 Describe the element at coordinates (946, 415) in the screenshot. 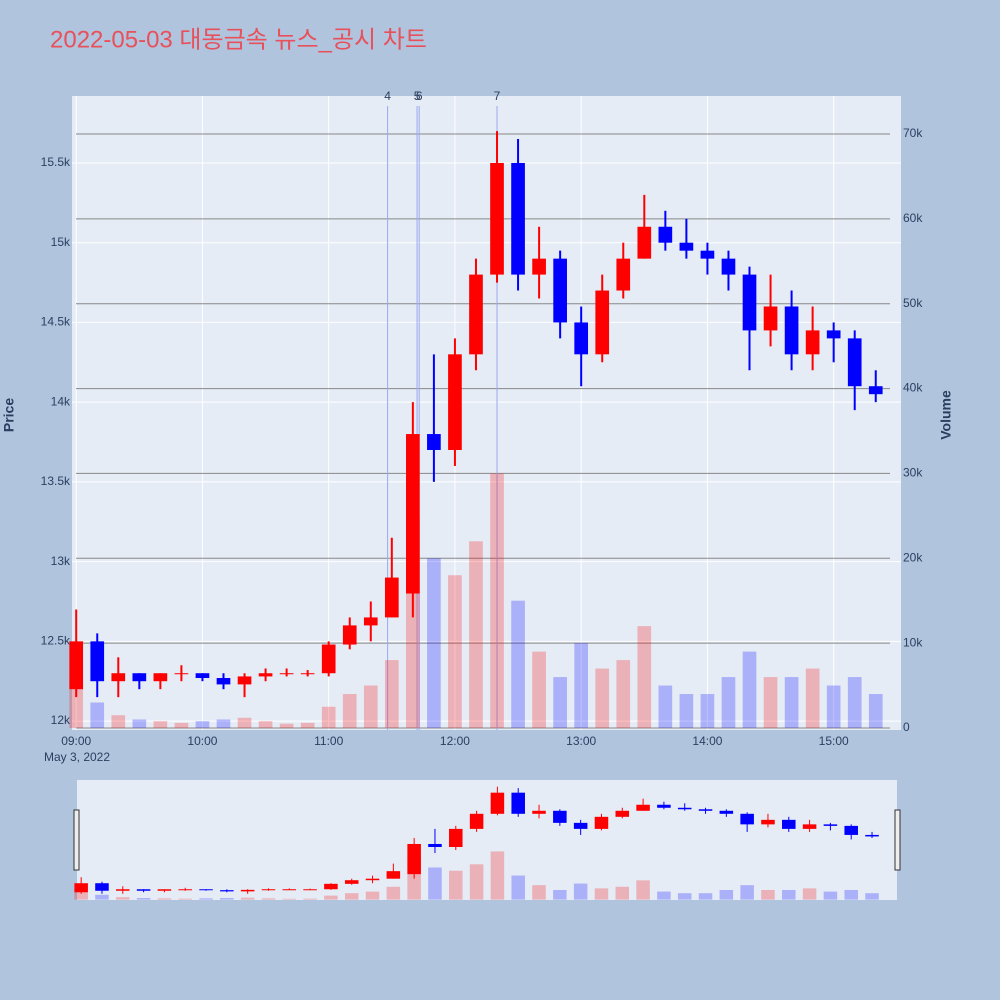

I see `y2-axis-title: Volume` at that location.